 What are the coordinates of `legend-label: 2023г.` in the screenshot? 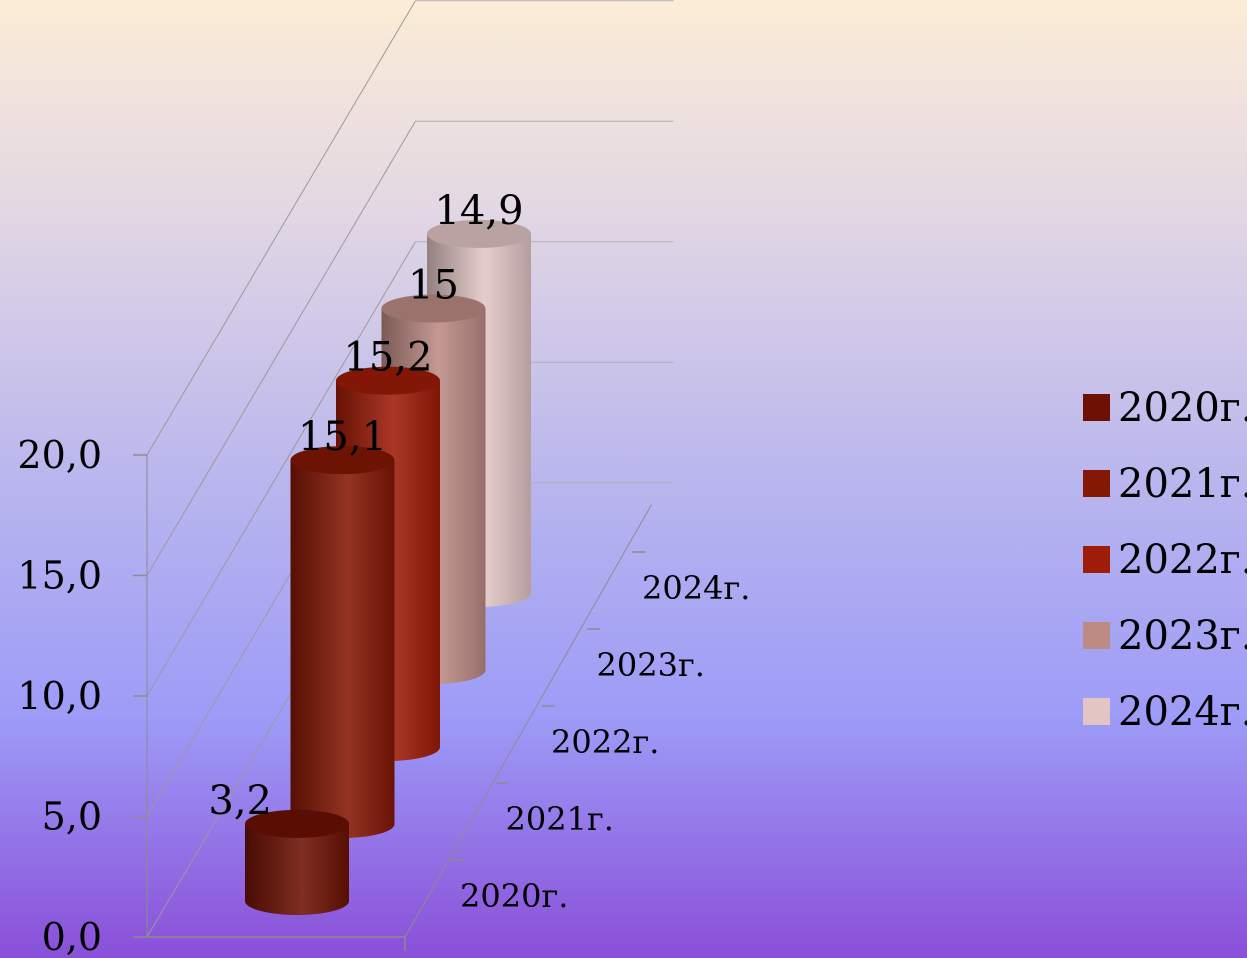 It's located at (1182, 636).